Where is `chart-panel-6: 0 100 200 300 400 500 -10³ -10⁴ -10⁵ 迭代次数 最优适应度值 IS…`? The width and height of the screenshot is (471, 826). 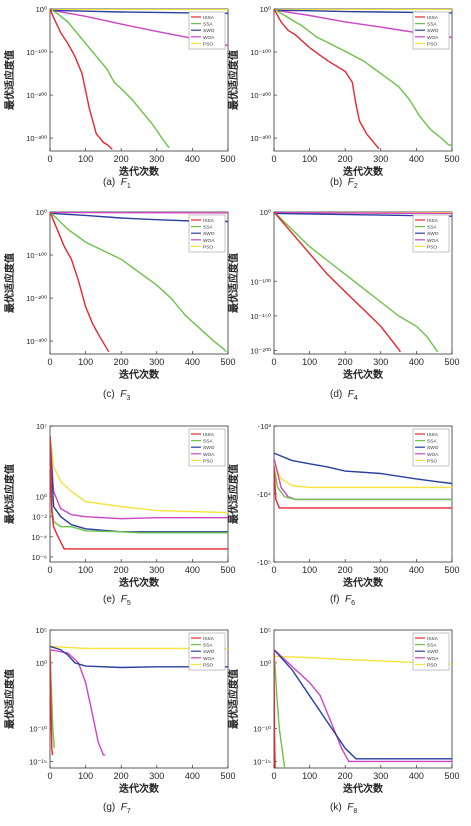
chart-panel-6: 0 100 200 300 400 500 -10³ -10⁴ -10⁵ 迭代次数 最优适应度值 IS… is located at coordinates (343, 505).